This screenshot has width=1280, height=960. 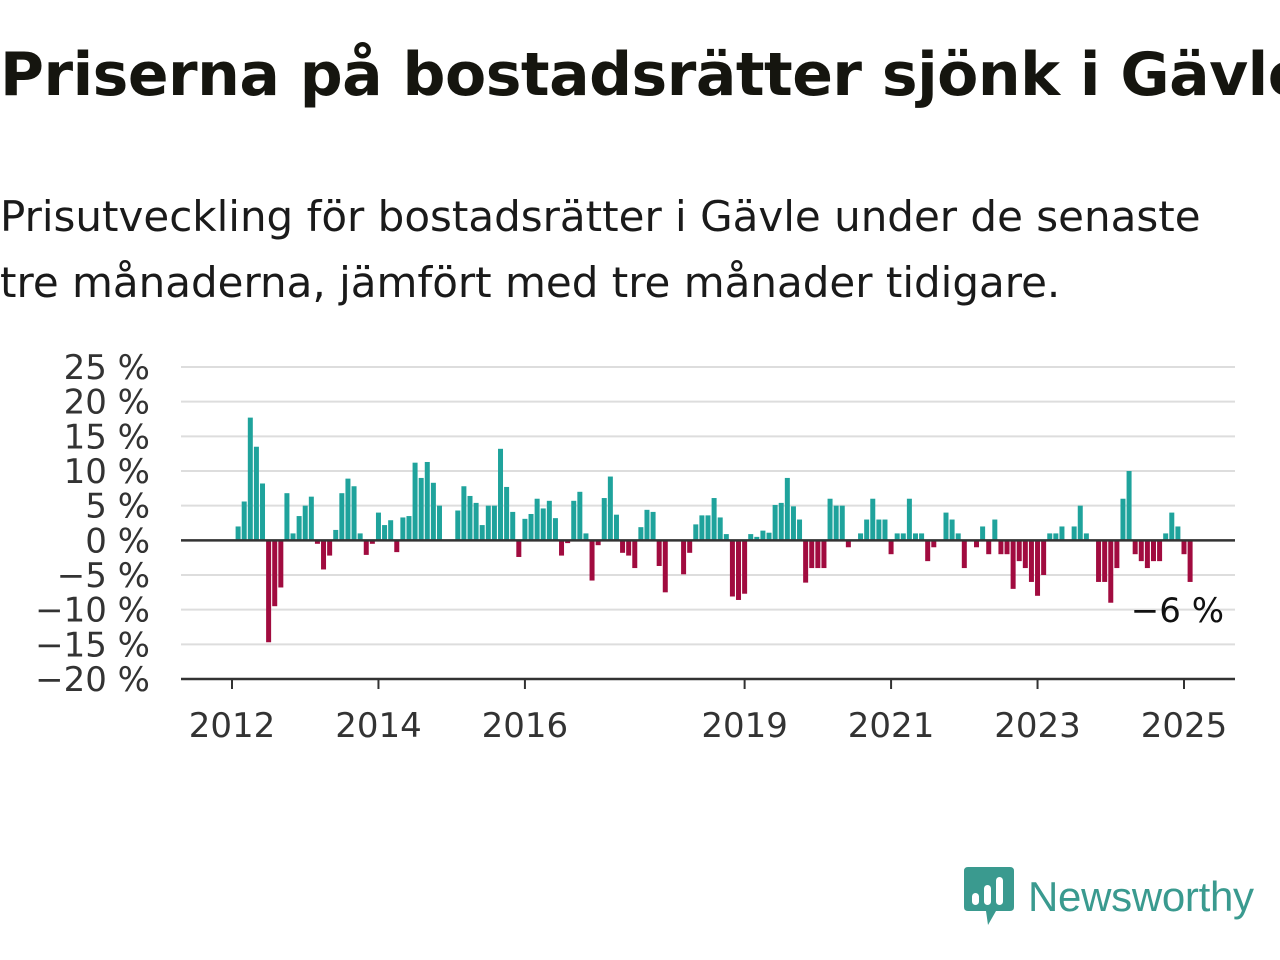 What do you see at coordinates (107, 437) in the screenshot?
I see `y-tick-label: 15 %` at bounding box center [107, 437].